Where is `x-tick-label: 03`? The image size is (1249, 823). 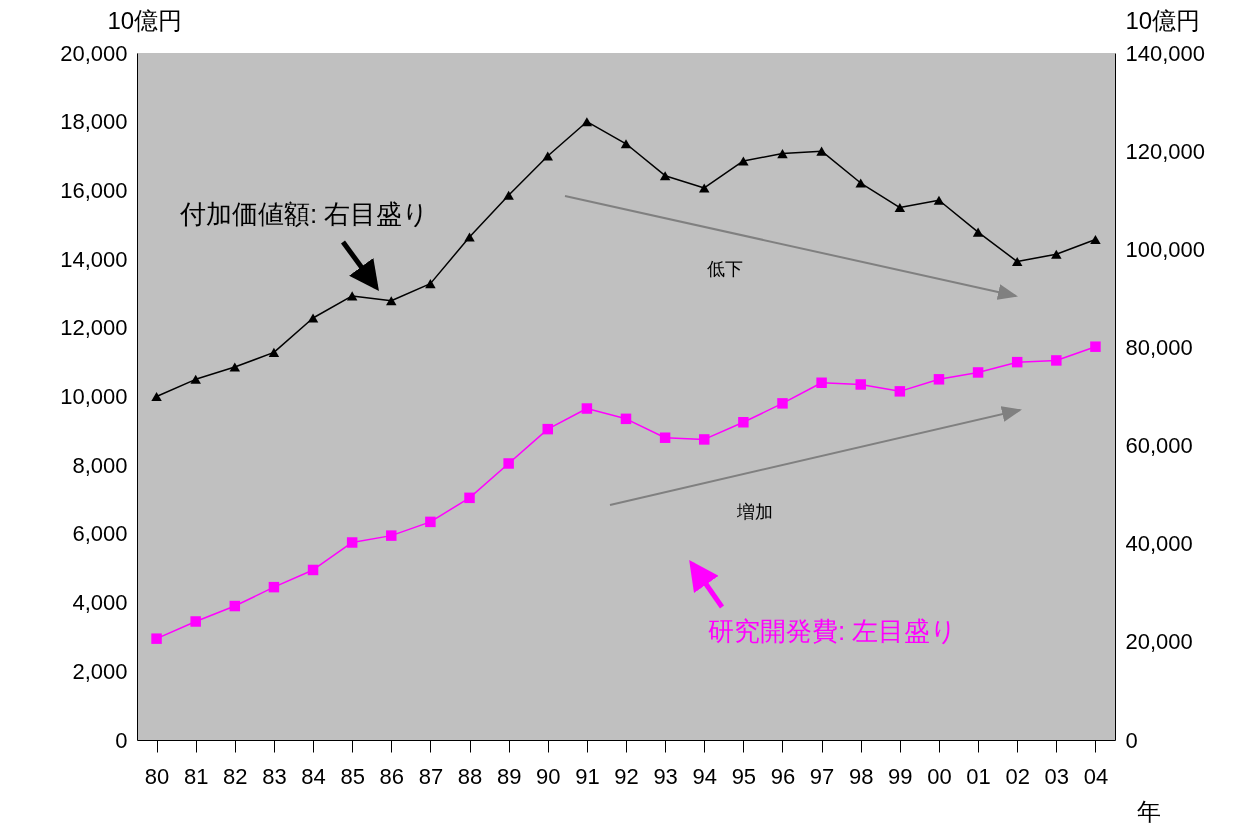 x-tick-label: 03 is located at coordinates (1057, 776).